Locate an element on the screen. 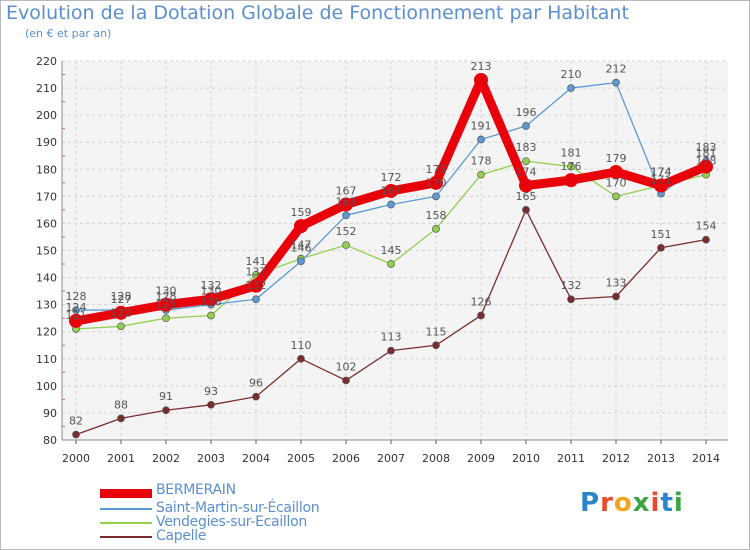 The image size is (750, 550). y-tick-label: 130 is located at coordinates (46, 305).